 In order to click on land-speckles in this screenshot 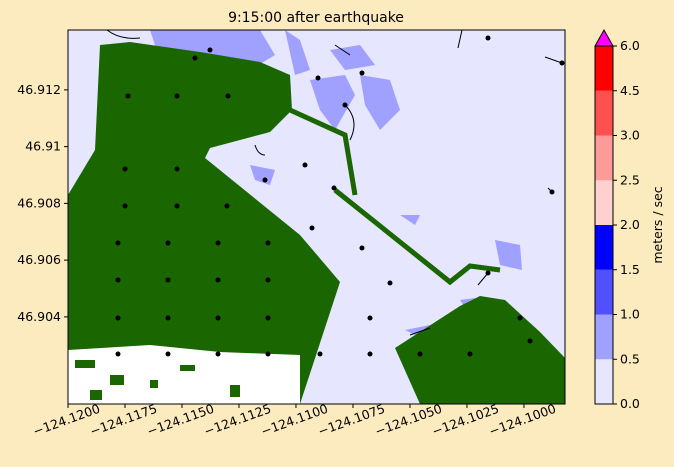, I will do `click(157, 380)`.